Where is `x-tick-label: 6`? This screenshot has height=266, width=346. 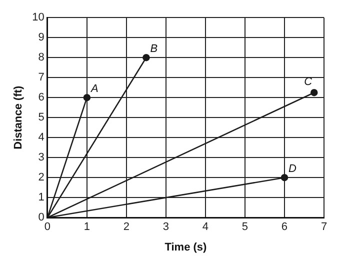 x-tick-label: 6 is located at coordinates (284, 227).